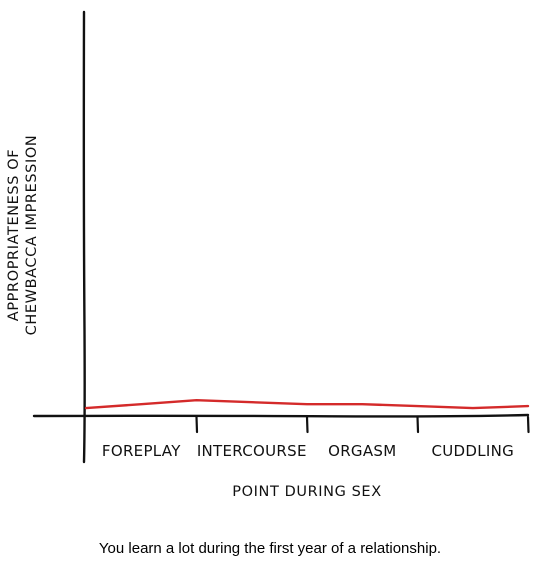 Image resolution: width=540 pixels, height=577 pixels. I want to click on x-axis-tick-labels: FOREPLAY INTERCOURSE ORGASM CUDDLING, so click(308, 451).